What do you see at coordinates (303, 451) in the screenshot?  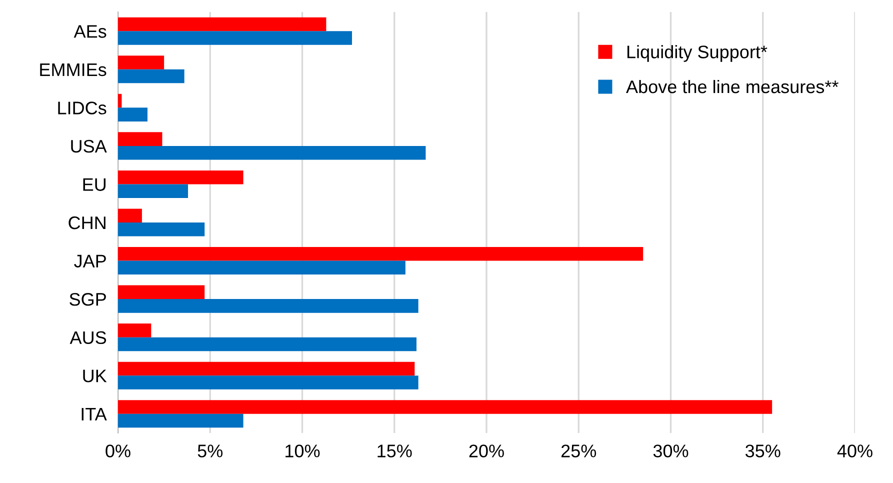 I see `x-tick-label: 10%` at bounding box center [303, 451].